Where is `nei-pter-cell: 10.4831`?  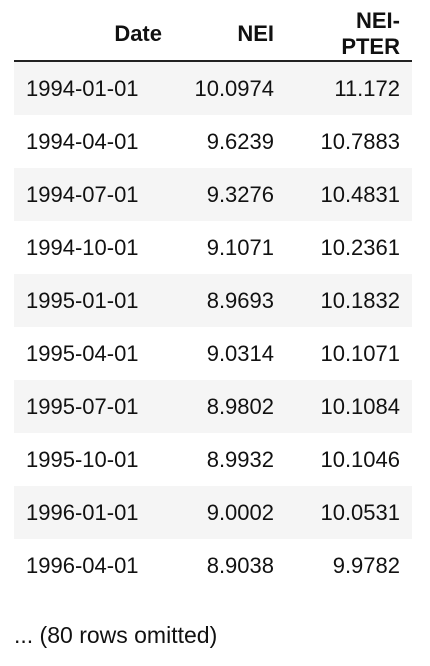 nei-pter-cell: 10.4831 is located at coordinates (349, 194).